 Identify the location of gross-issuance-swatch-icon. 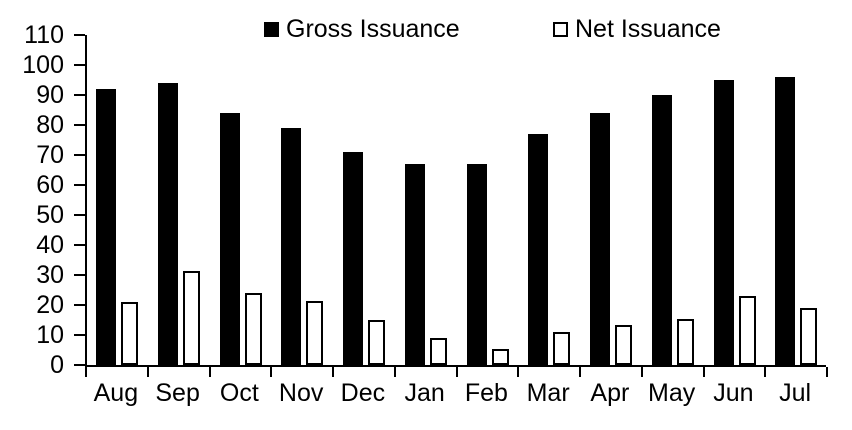
(271, 29).